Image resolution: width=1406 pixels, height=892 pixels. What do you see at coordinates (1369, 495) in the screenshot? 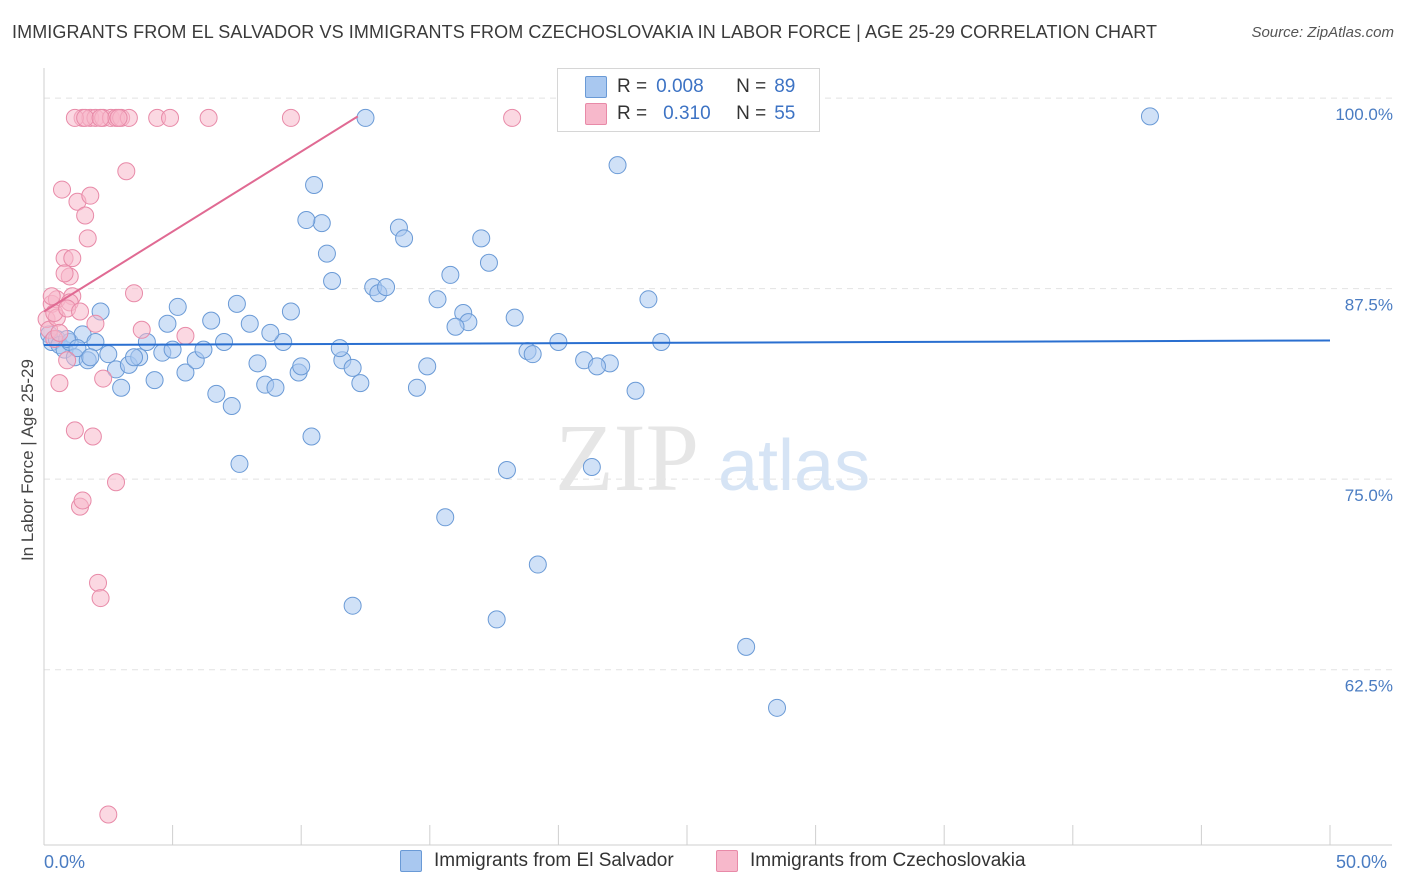
I see `y-tick-label: 75.0%` at bounding box center [1369, 495].